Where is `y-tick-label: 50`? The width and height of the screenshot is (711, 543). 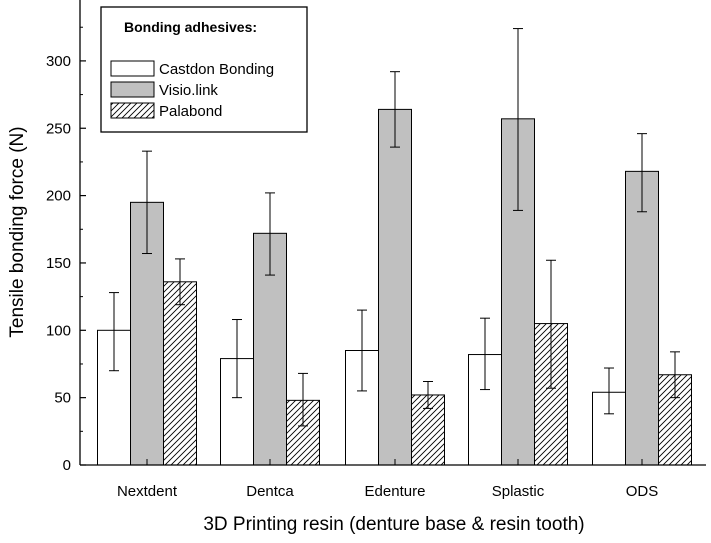
y-tick-label: 50 is located at coordinates (62, 398).